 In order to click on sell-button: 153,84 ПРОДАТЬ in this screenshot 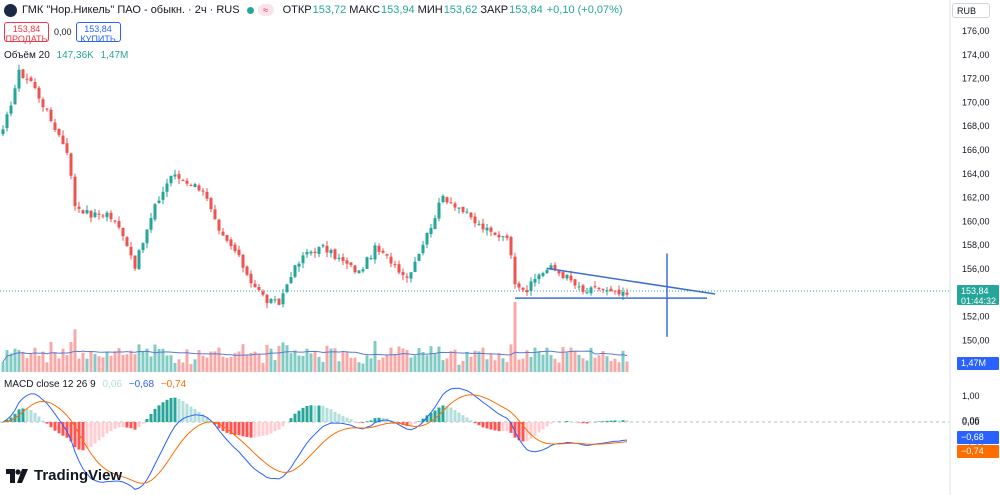, I will do `click(26, 33)`.